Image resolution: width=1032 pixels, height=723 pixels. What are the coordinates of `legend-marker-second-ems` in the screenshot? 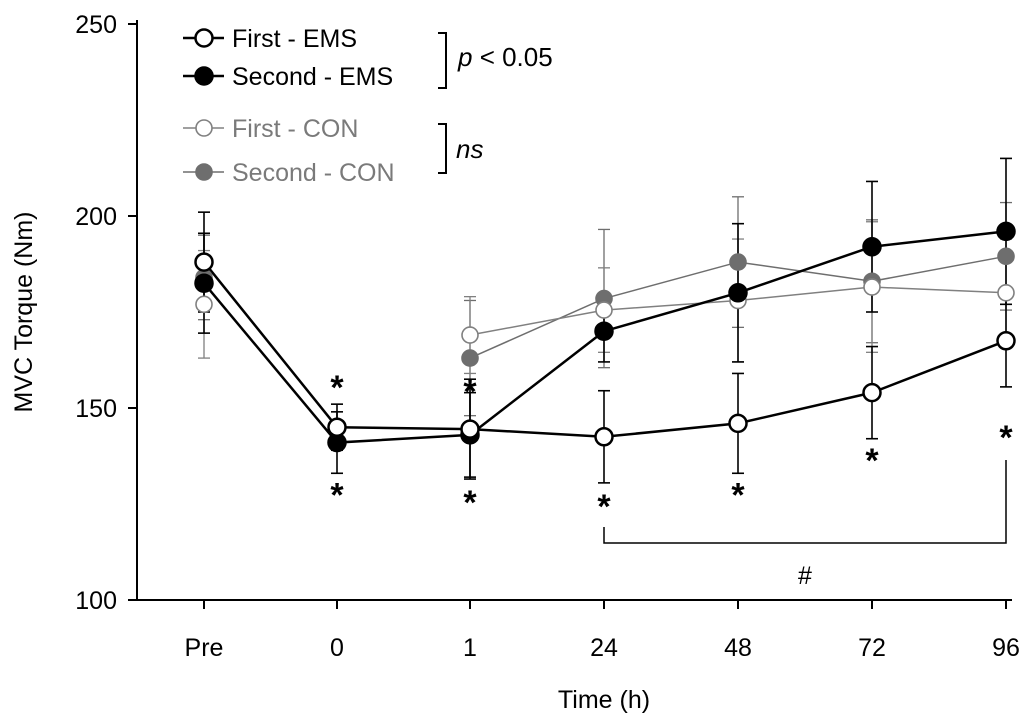 It's located at (204, 76).